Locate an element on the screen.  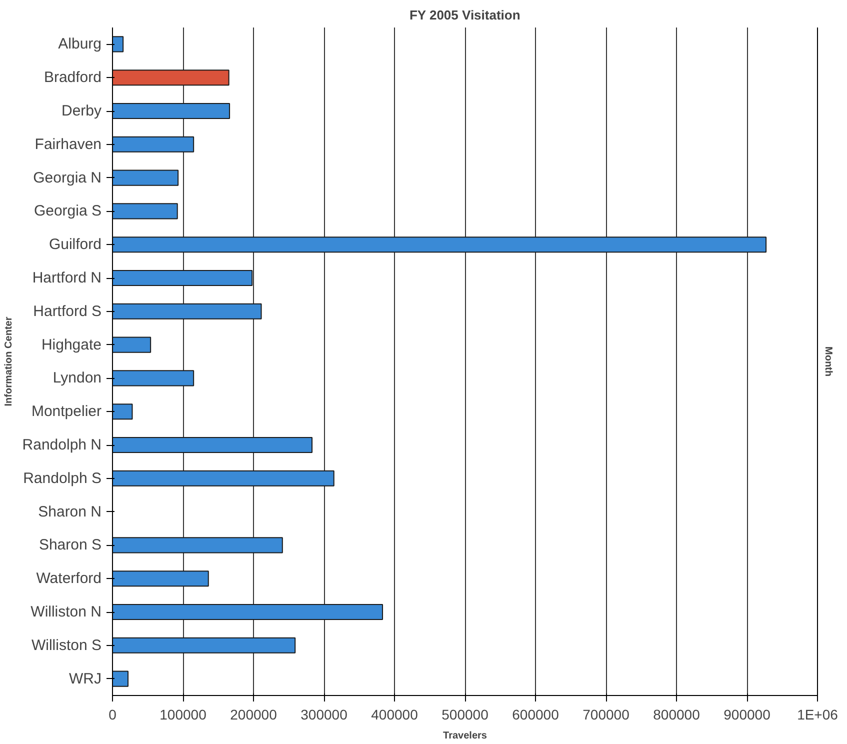
y-tick-label: Hartford N is located at coordinates (67, 278).